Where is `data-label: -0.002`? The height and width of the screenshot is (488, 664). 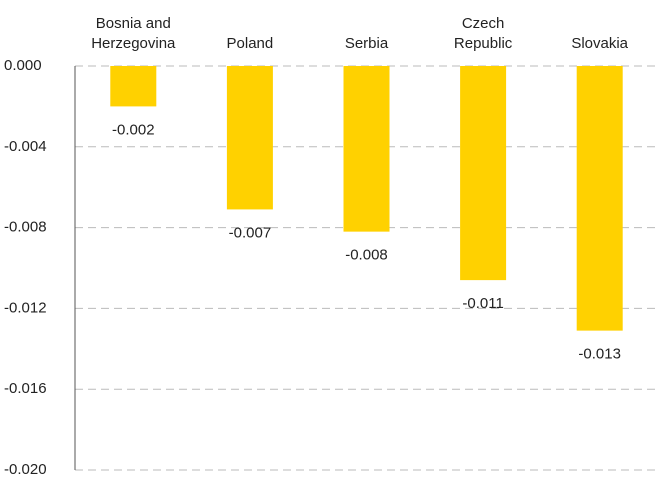
data-label: -0.002 is located at coordinates (133, 129).